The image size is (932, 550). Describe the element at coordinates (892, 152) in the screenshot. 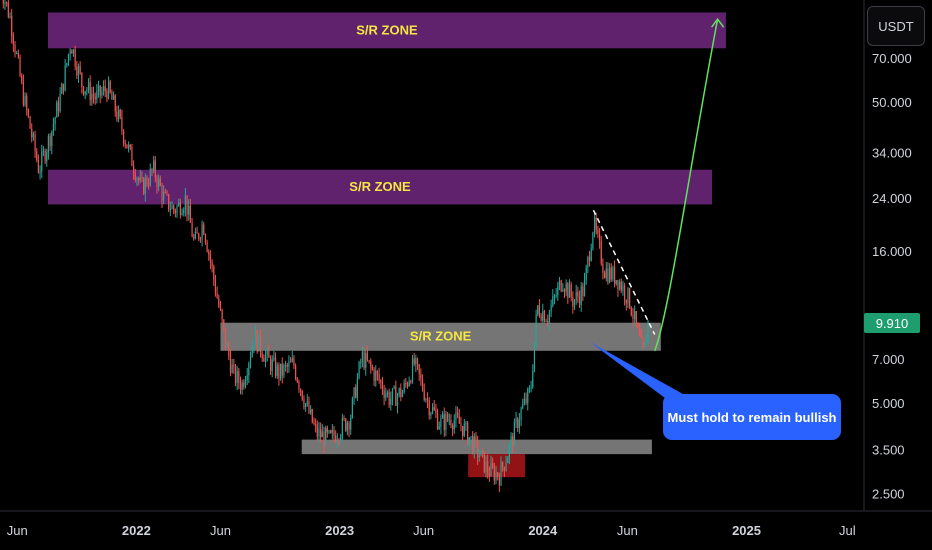

I see `y-tick-label: 34.000` at that location.